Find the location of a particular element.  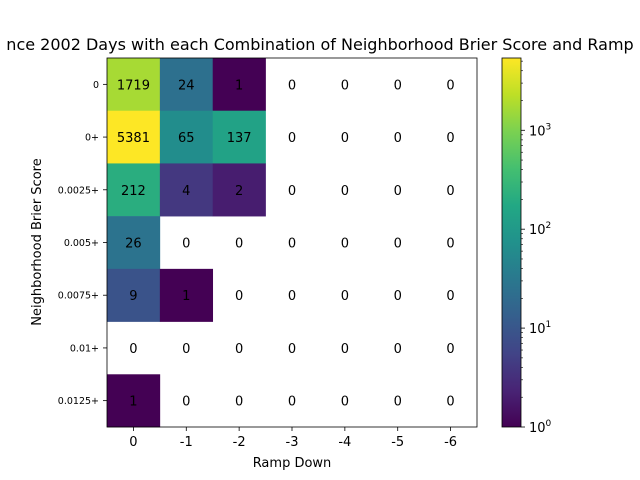

cell-value-label: 137 is located at coordinates (239, 138).